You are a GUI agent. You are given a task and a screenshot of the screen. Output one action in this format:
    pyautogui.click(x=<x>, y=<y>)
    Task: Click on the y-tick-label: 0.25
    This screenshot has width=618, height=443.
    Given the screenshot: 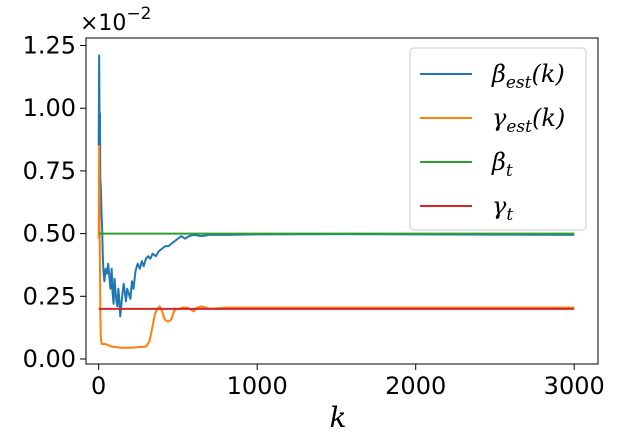 What is the action you would take?
    pyautogui.click(x=49, y=296)
    